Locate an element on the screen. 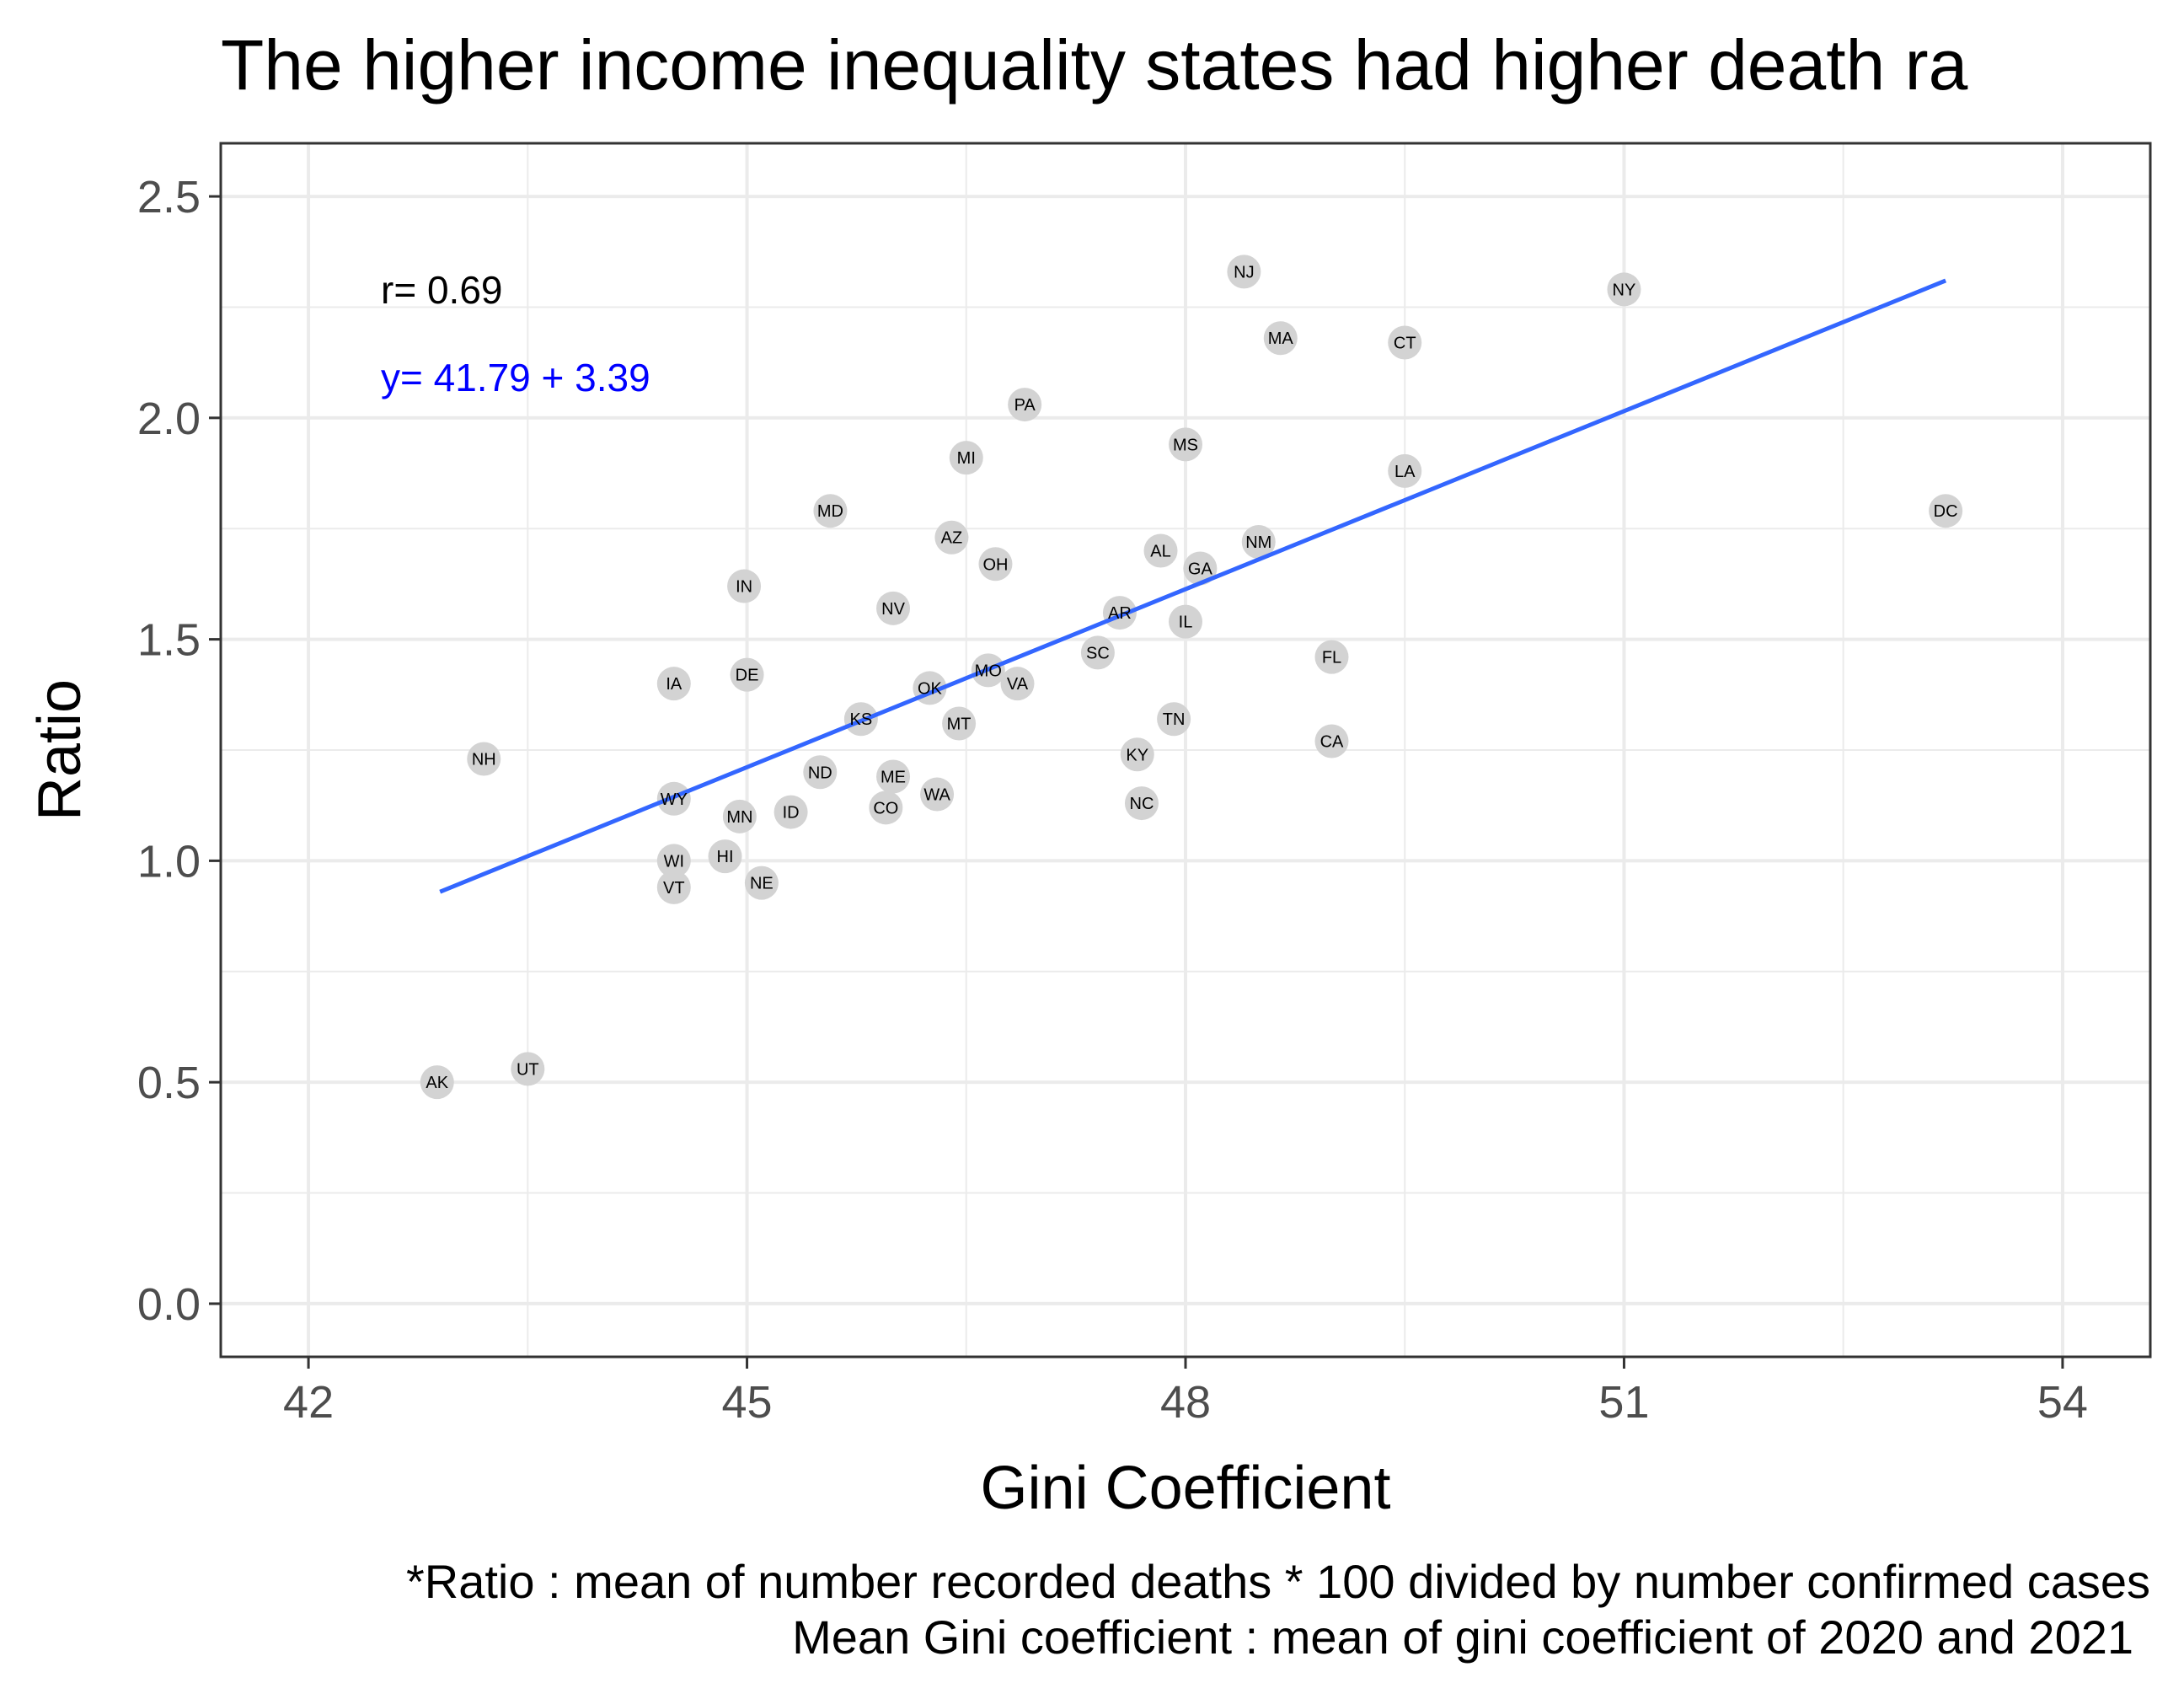  point-label: CT is located at coordinates (1405, 343).